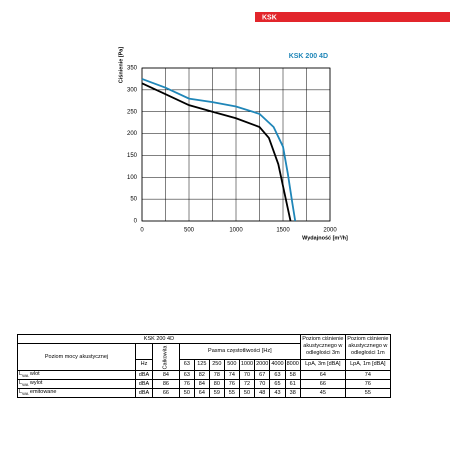 This screenshot has width=450, height=450. I want to click on table-cell: 78, so click(216, 375).